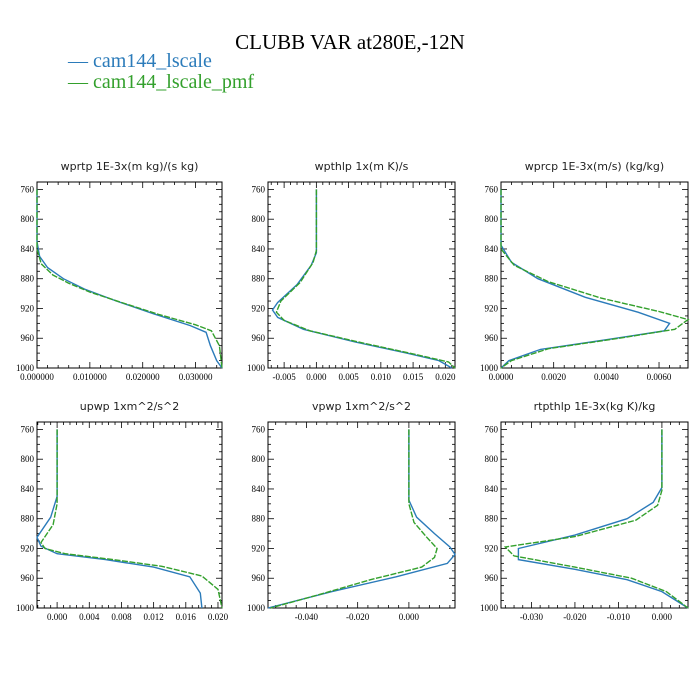 The width and height of the screenshot is (700, 700). What do you see at coordinates (595, 406) in the screenshot?
I see `panel-title: rtpthlp 1E-3x(kg K)/kg` at bounding box center [595, 406].